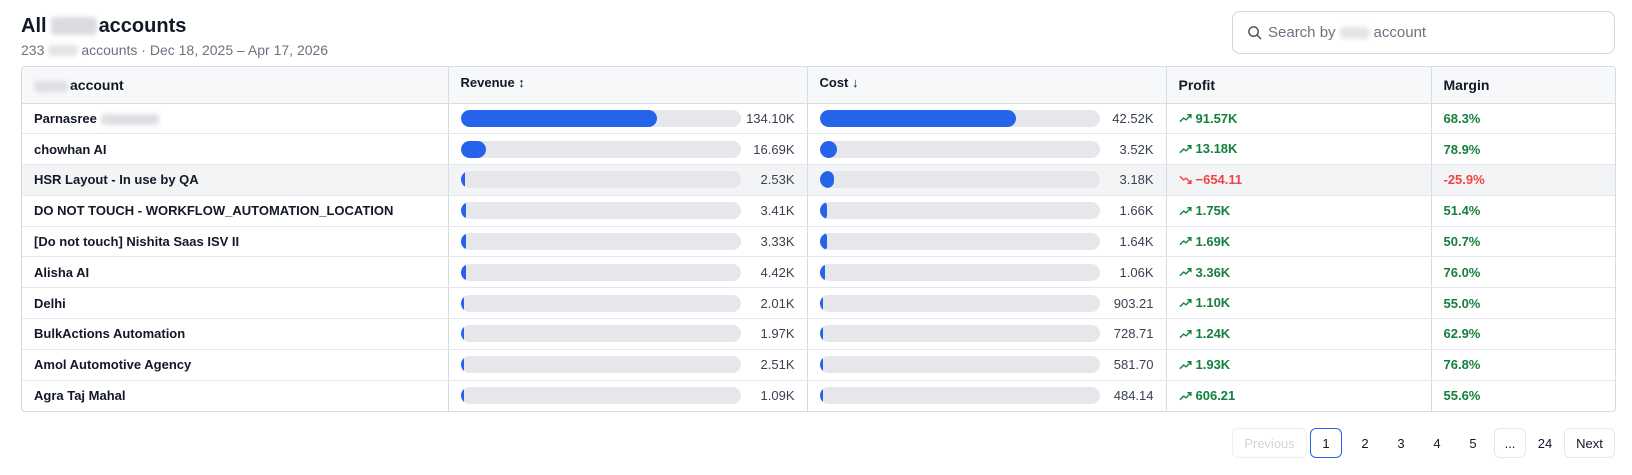 The height and width of the screenshot is (475, 1632). Describe the element at coordinates (1133, 118) in the screenshot. I see `cost-value: 42.52K` at that location.